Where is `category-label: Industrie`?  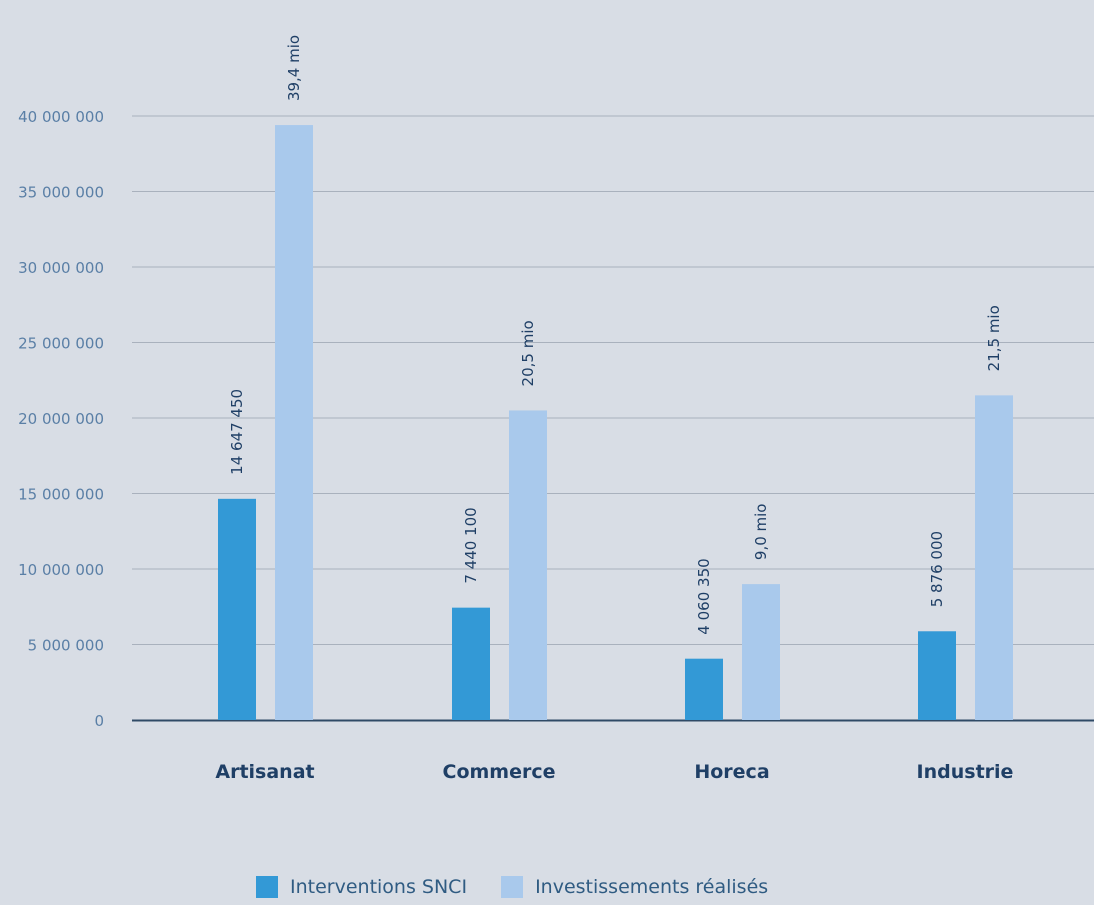 category-label: Industrie is located at coordinates (965, 772).